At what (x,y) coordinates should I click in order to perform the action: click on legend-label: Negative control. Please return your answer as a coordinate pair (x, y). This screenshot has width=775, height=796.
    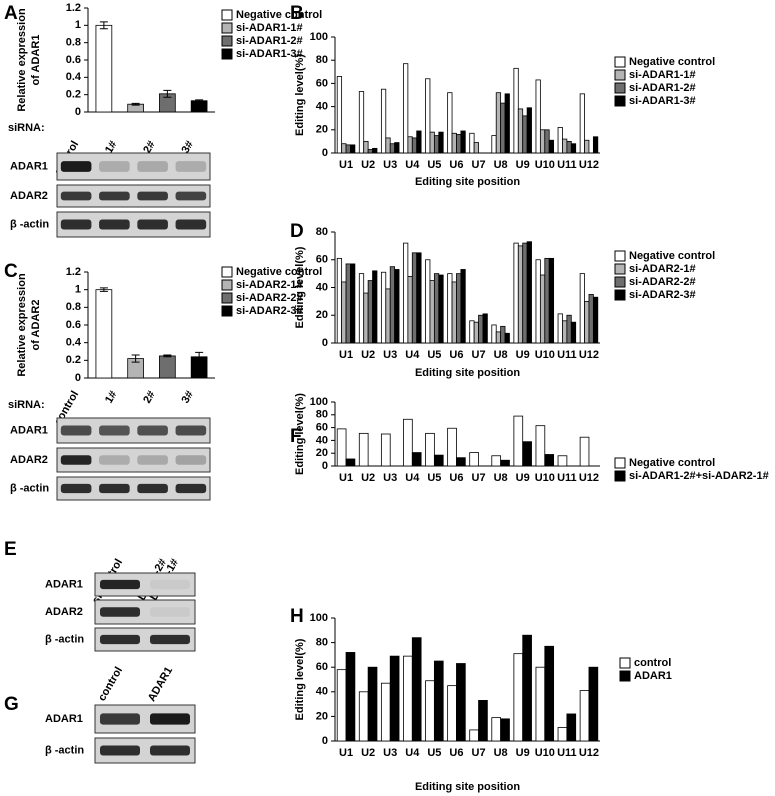
    Looking at the image, I should click on (672, 62).